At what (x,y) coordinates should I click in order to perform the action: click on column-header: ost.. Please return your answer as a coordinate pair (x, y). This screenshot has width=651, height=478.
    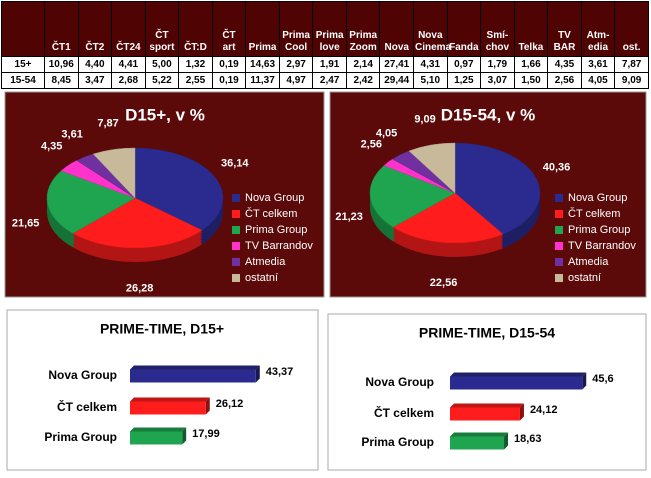
    Looking at the image, I should click on (631, 29).